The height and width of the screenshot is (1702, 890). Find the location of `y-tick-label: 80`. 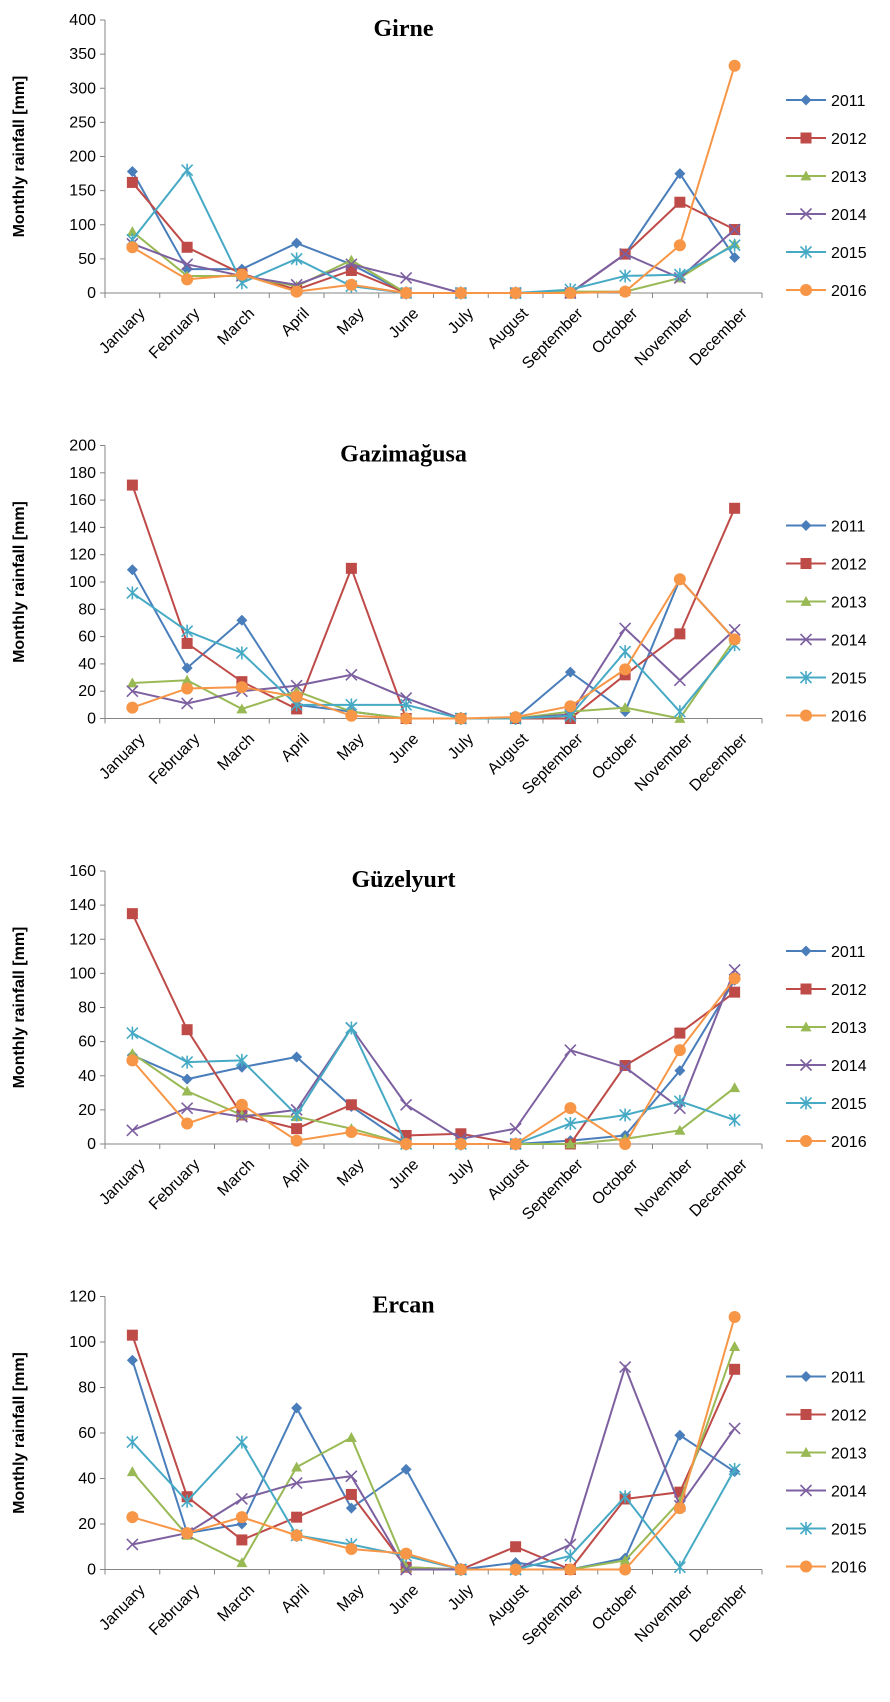

y-tick-label: 80 is located at coordinates (87, 1388).